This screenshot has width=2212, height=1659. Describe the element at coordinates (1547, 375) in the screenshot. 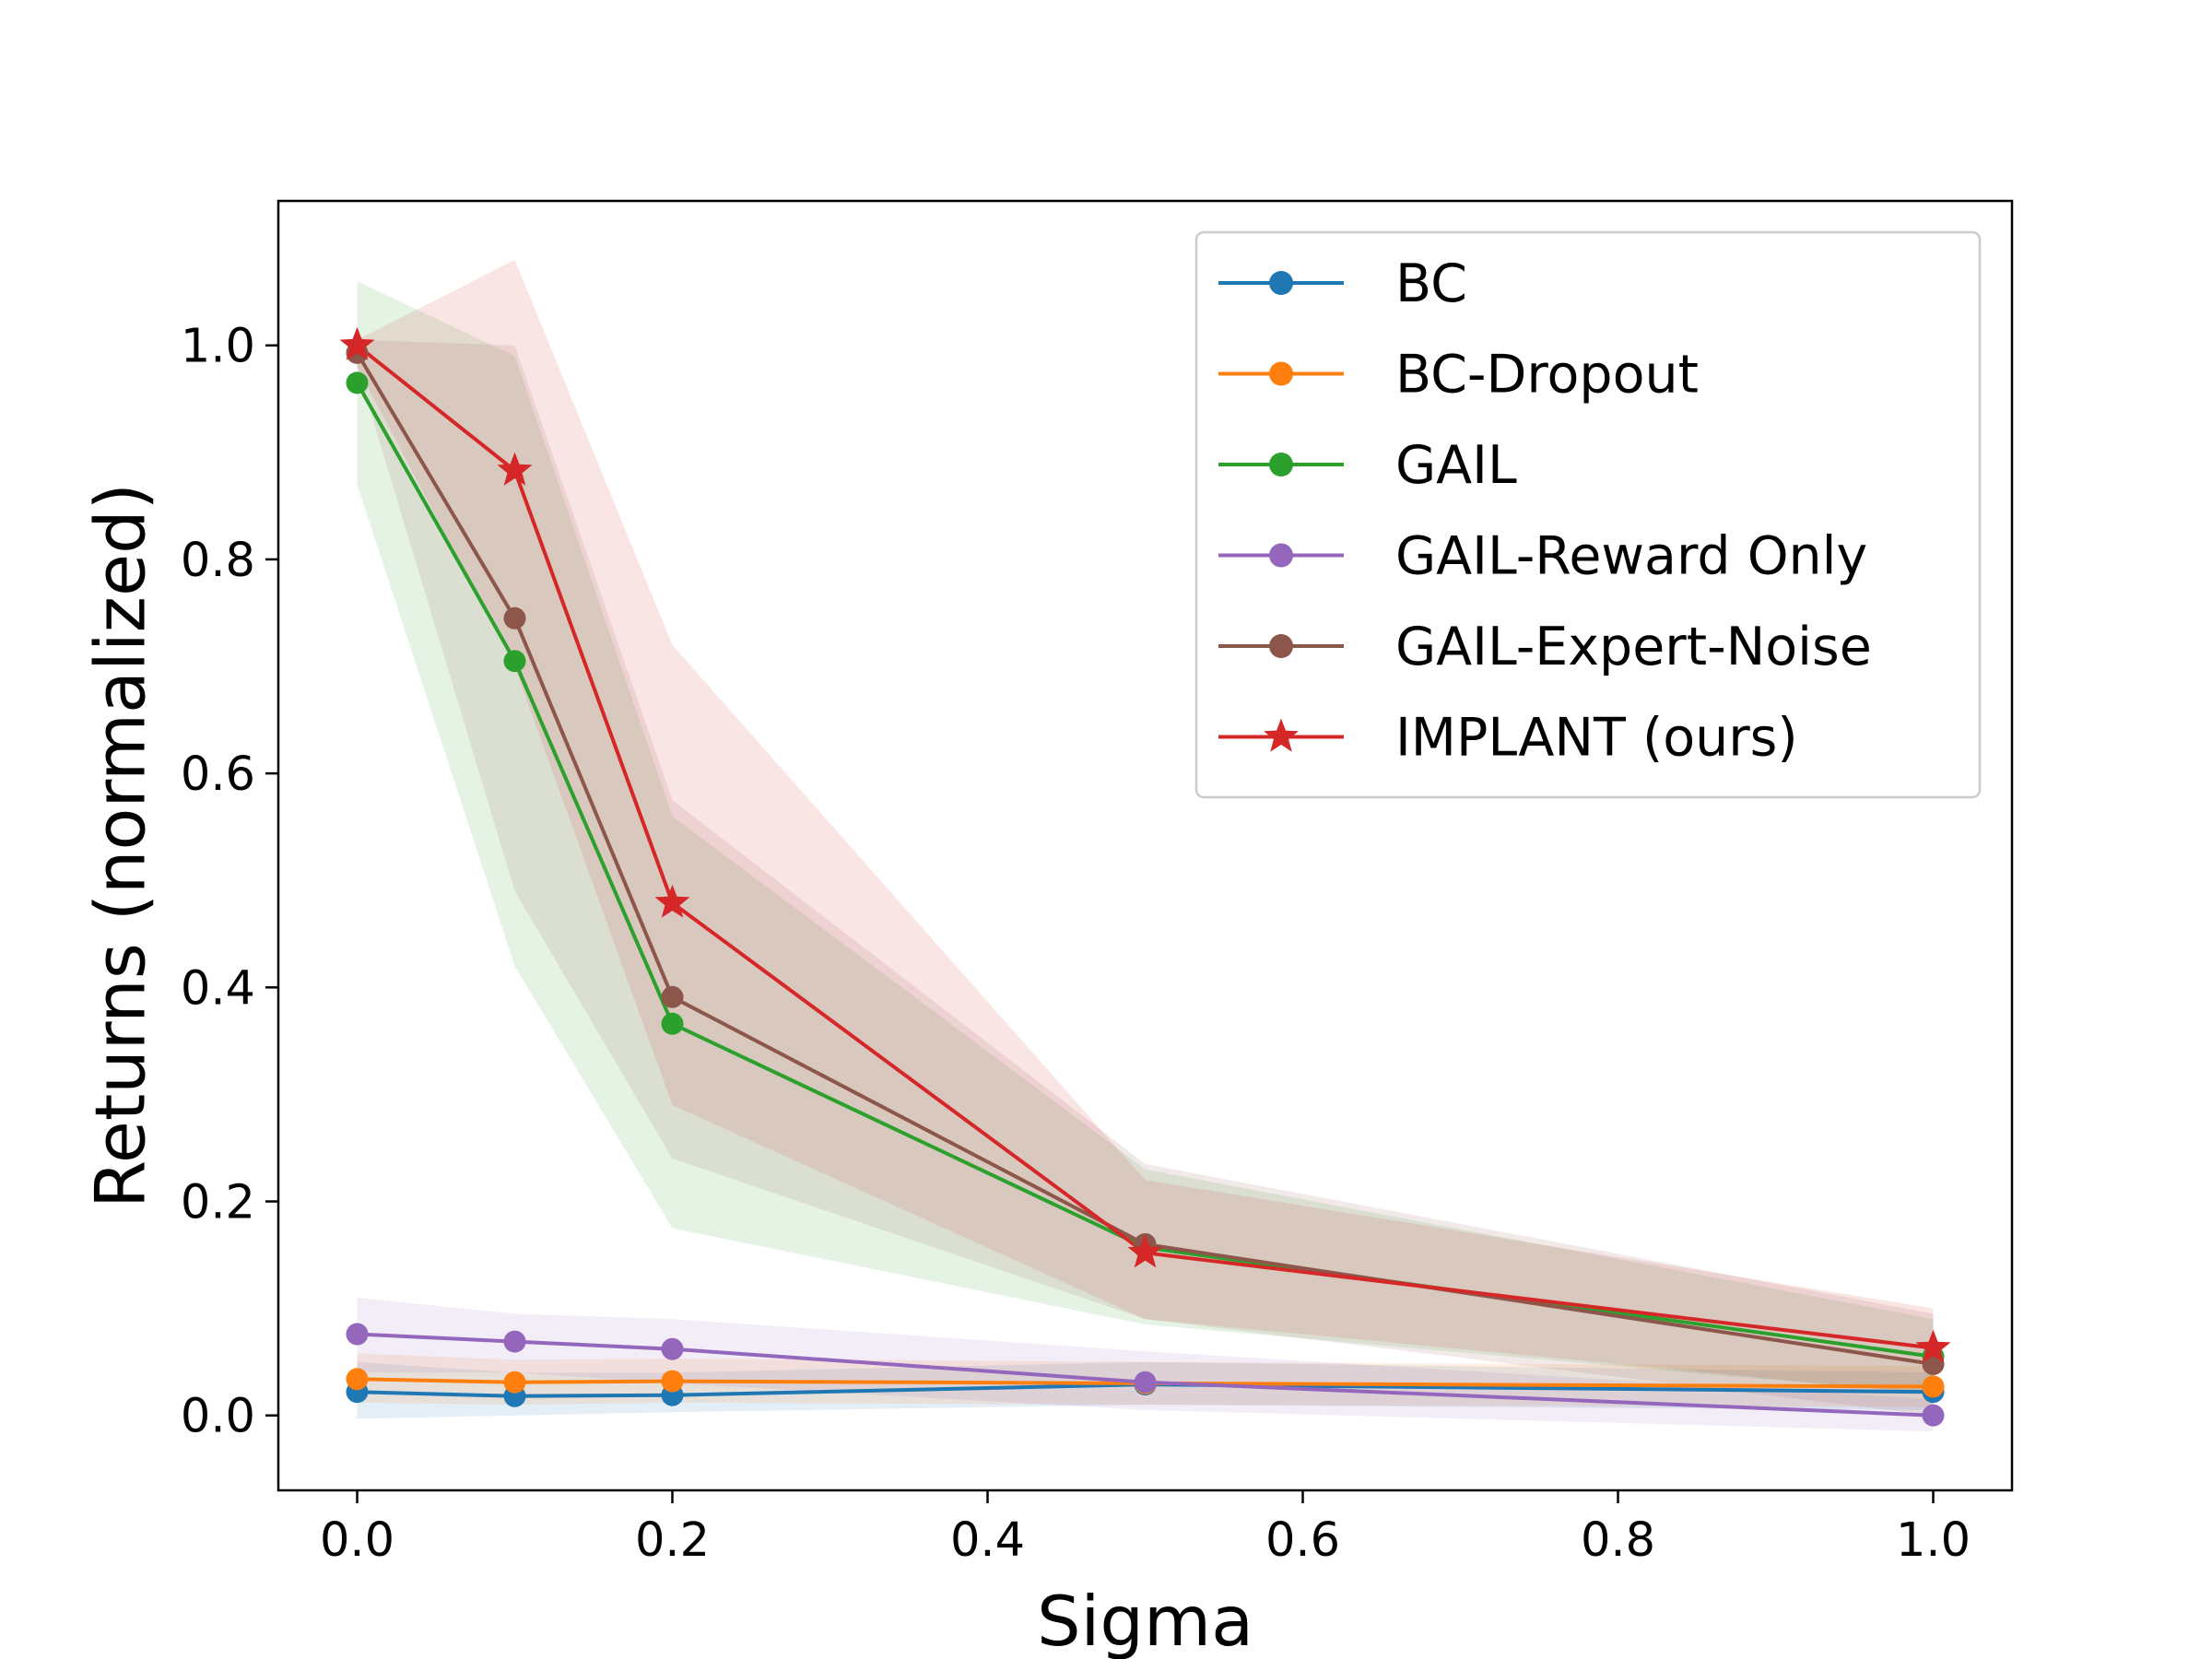

I see `legend-label: BC-Dropout` at that location.